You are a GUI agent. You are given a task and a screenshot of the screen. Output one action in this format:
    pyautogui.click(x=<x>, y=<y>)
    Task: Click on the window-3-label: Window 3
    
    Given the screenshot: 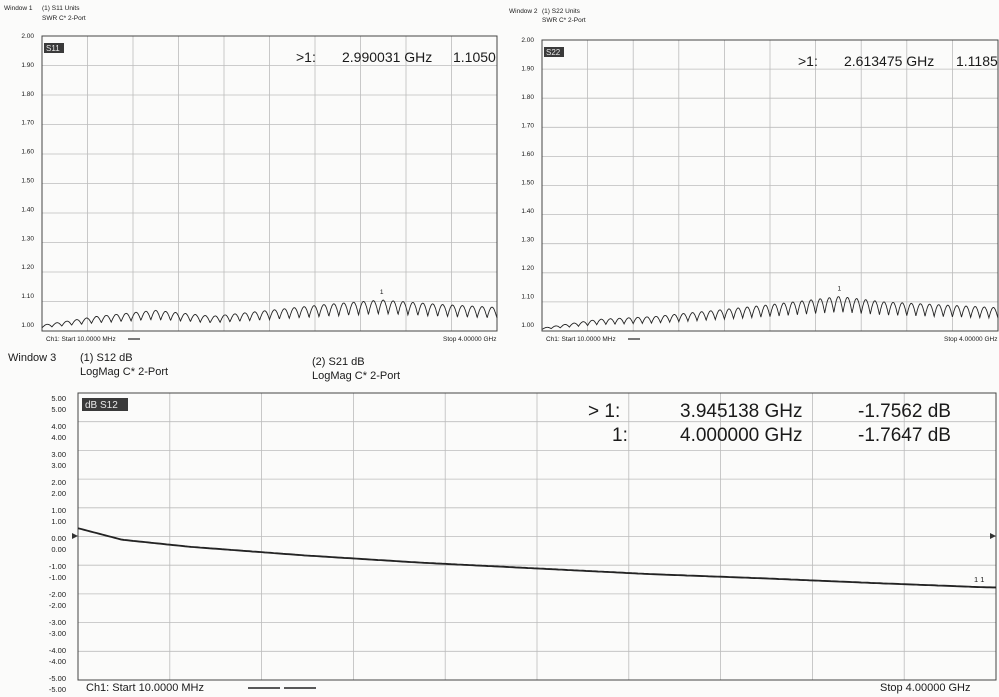 What is the action you would take?
    pyautogui.click(x=32, y=358)
    